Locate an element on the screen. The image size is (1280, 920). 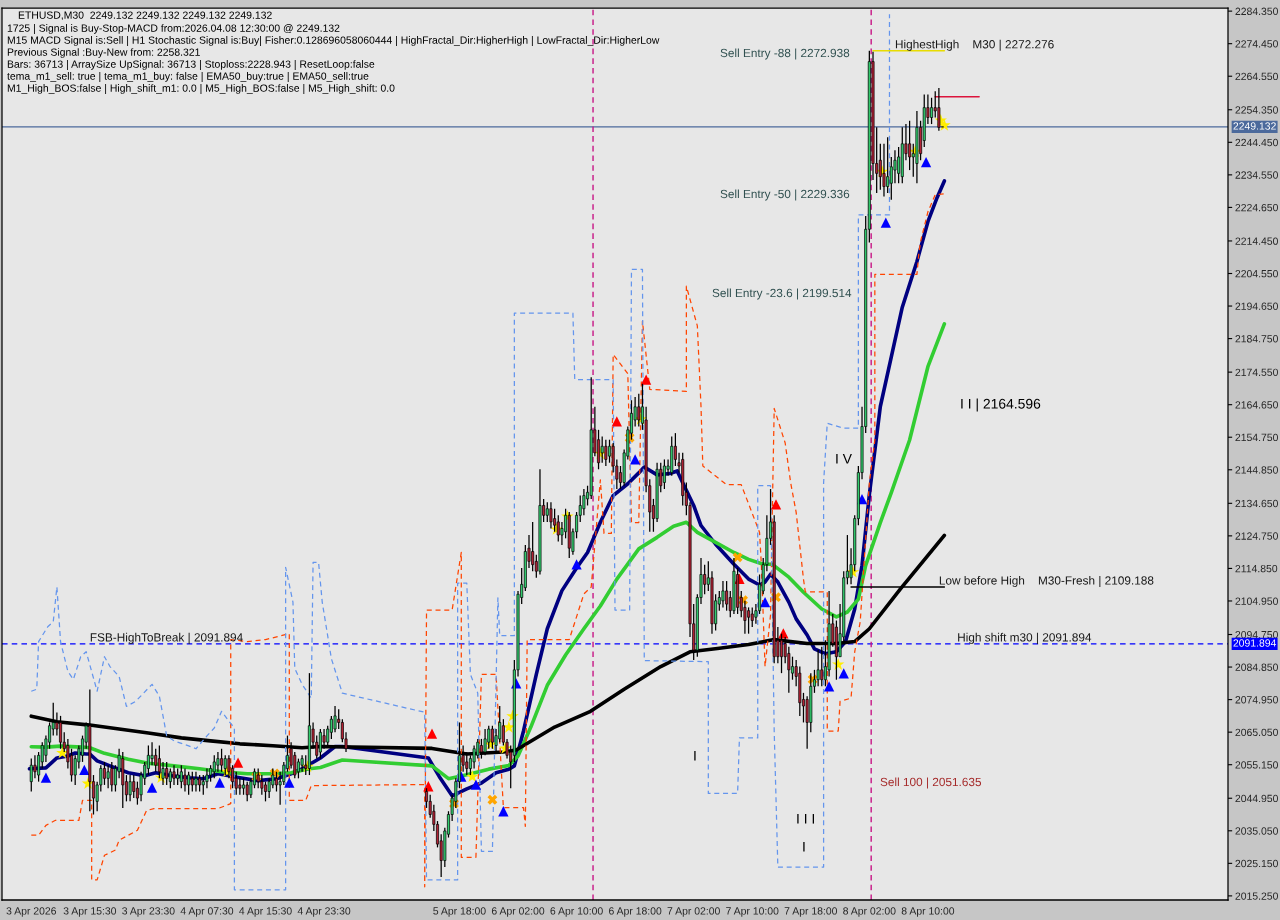
annotation: Low before High M30-Fresh | 2109.188 is located at coordinates (1046, 581).